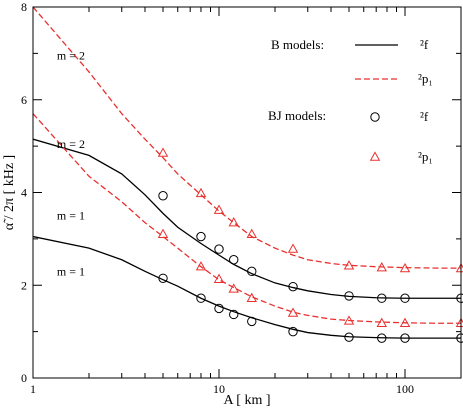 The width and height of the screenshot is (463, 408). I want to click on y-tick-label: 0, so click(24, 378).